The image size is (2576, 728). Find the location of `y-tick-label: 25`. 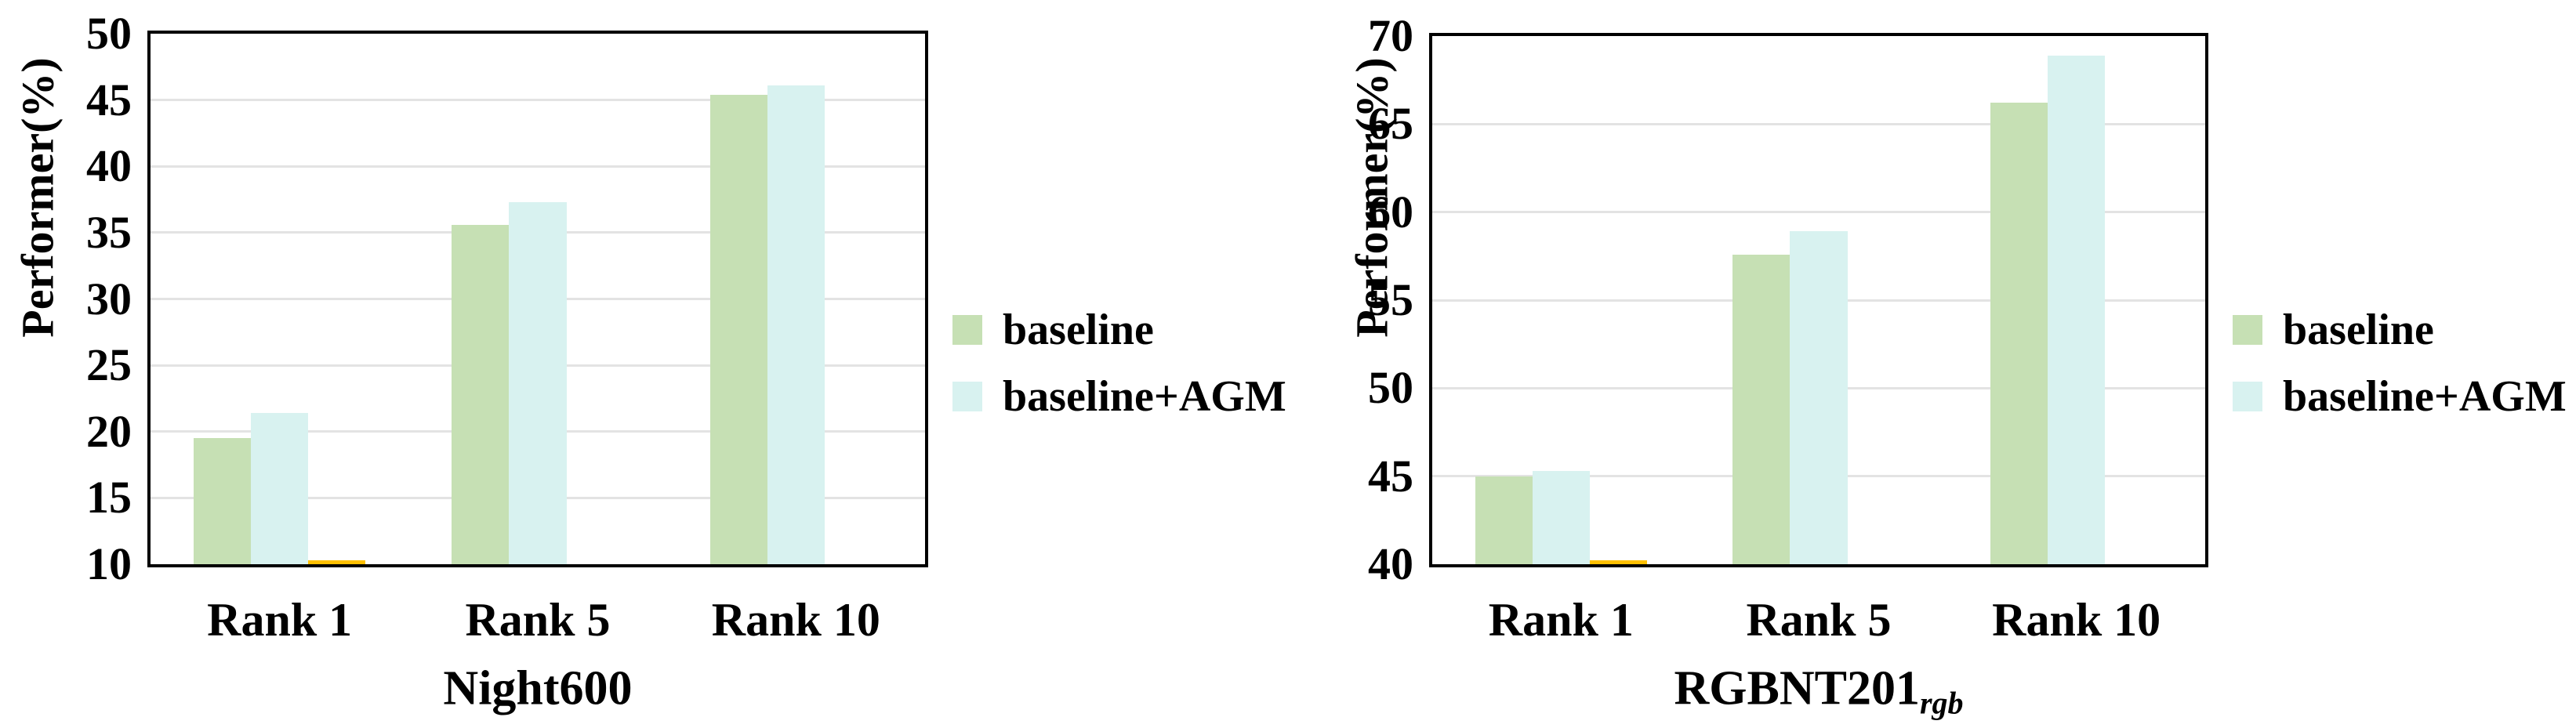

y-tick-label: 25 is located at coordinates (109, 365).